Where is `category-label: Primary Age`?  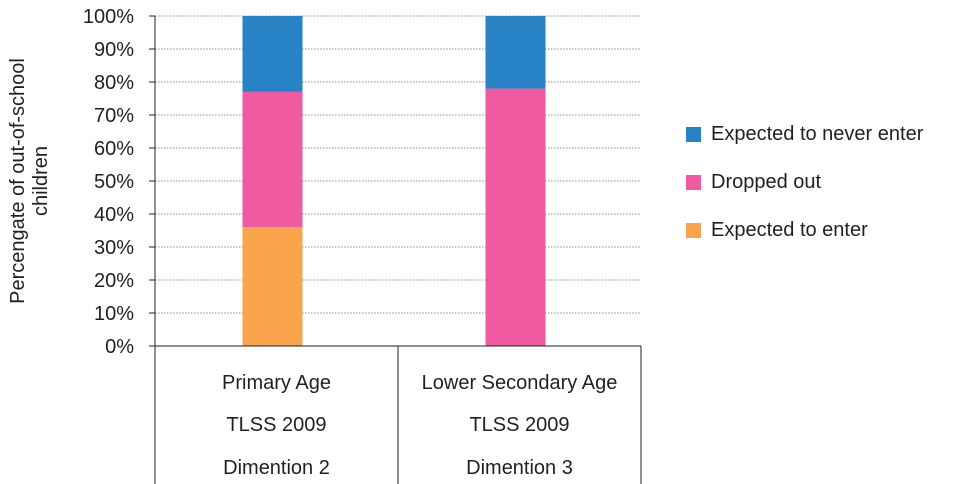
category-label: Primary Age is located at coordinates (276, 383).